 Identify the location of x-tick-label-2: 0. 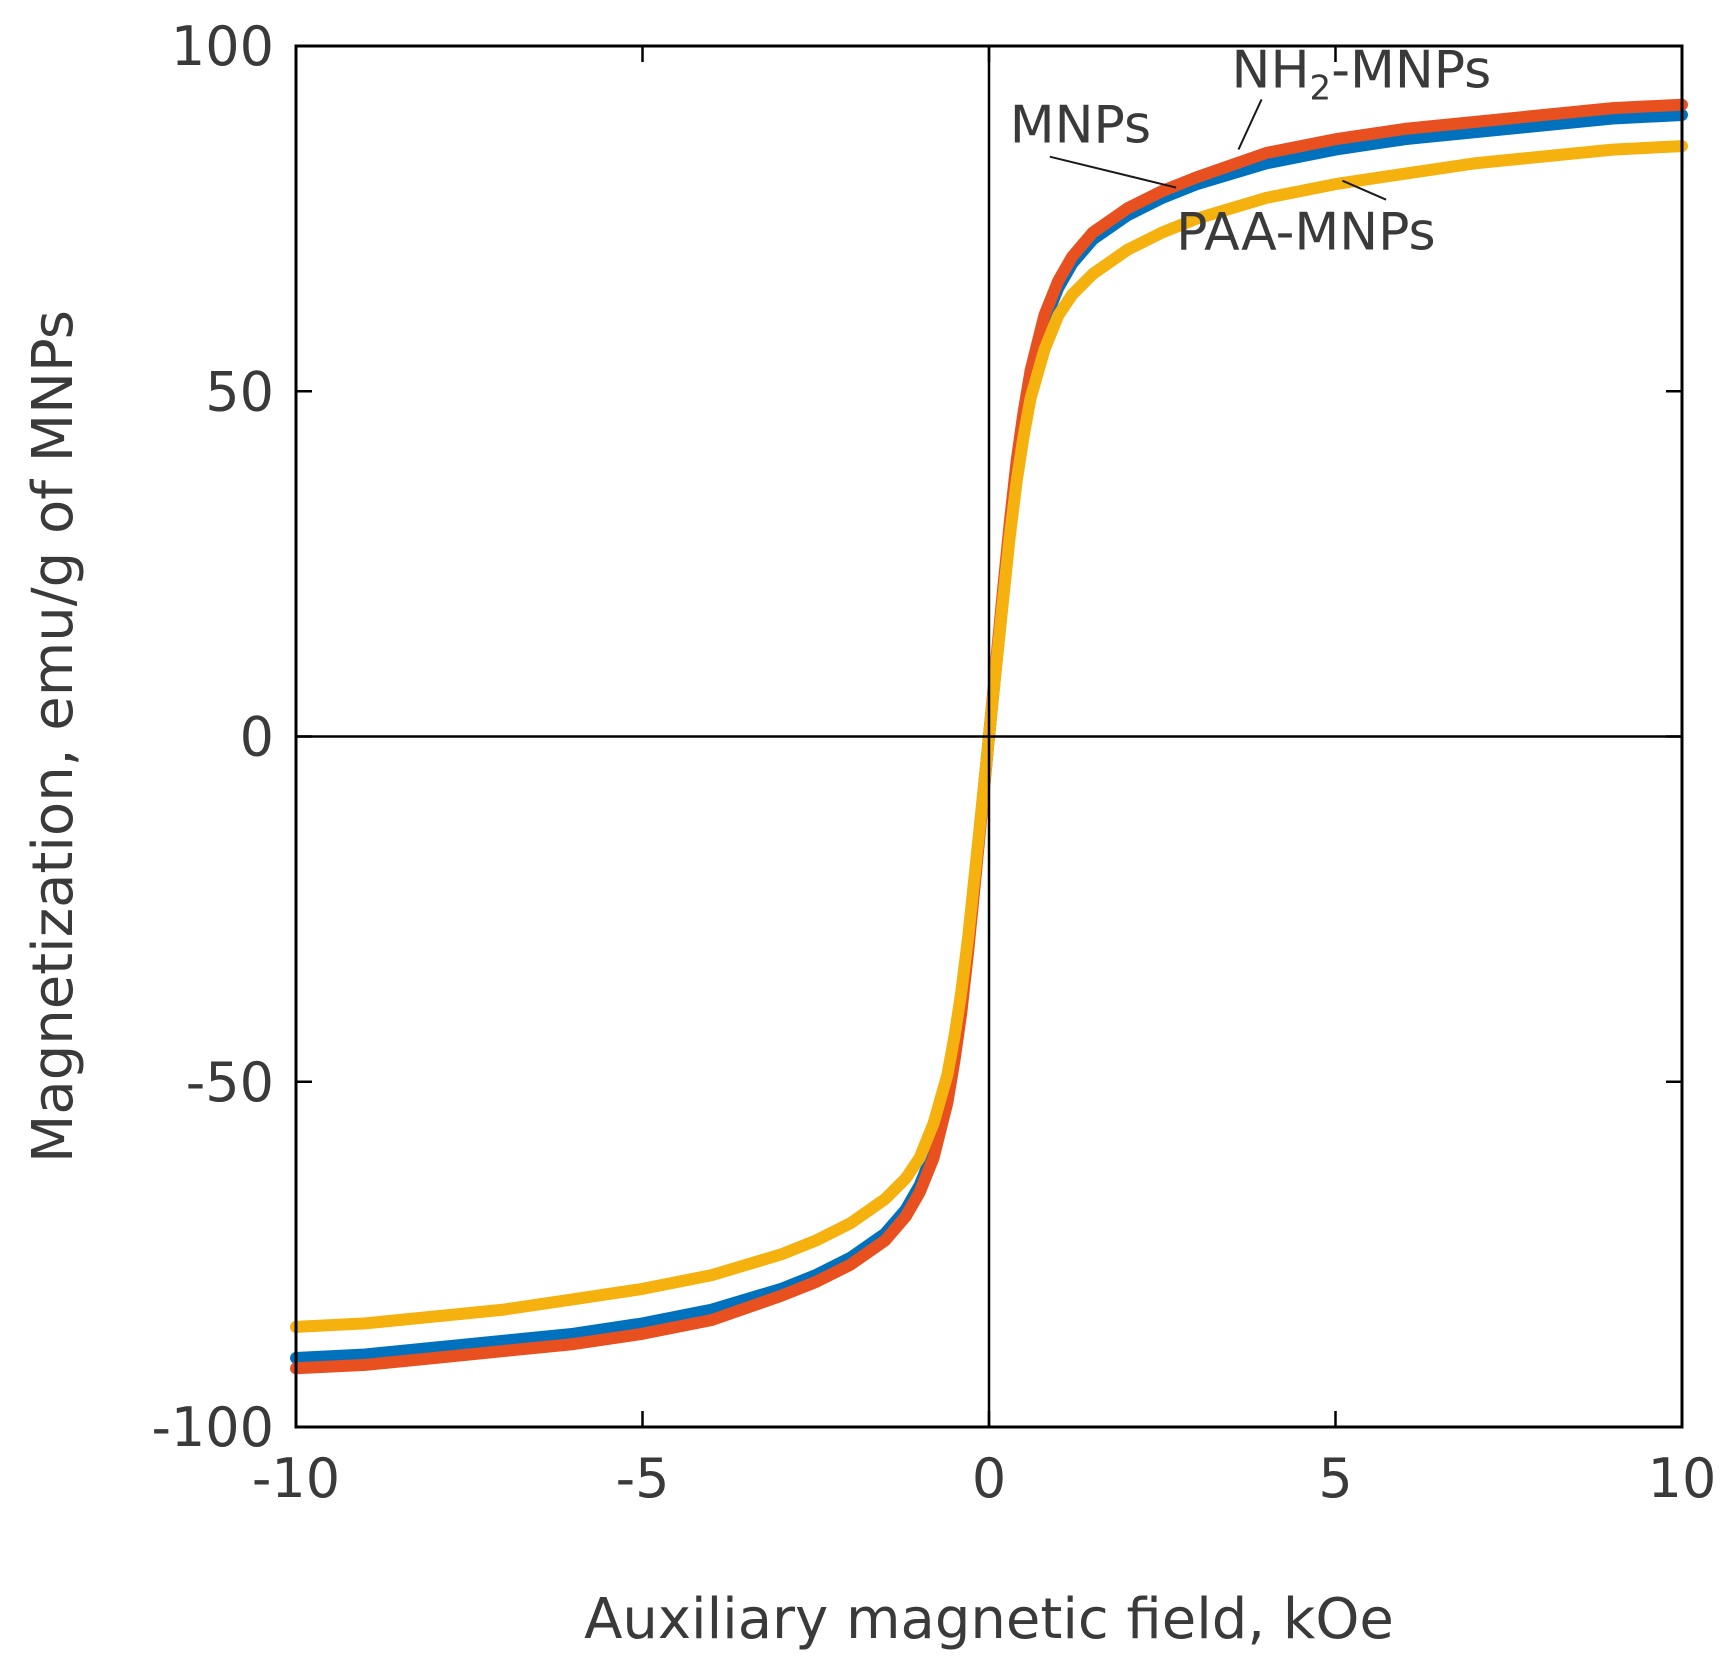
(989, 1478).